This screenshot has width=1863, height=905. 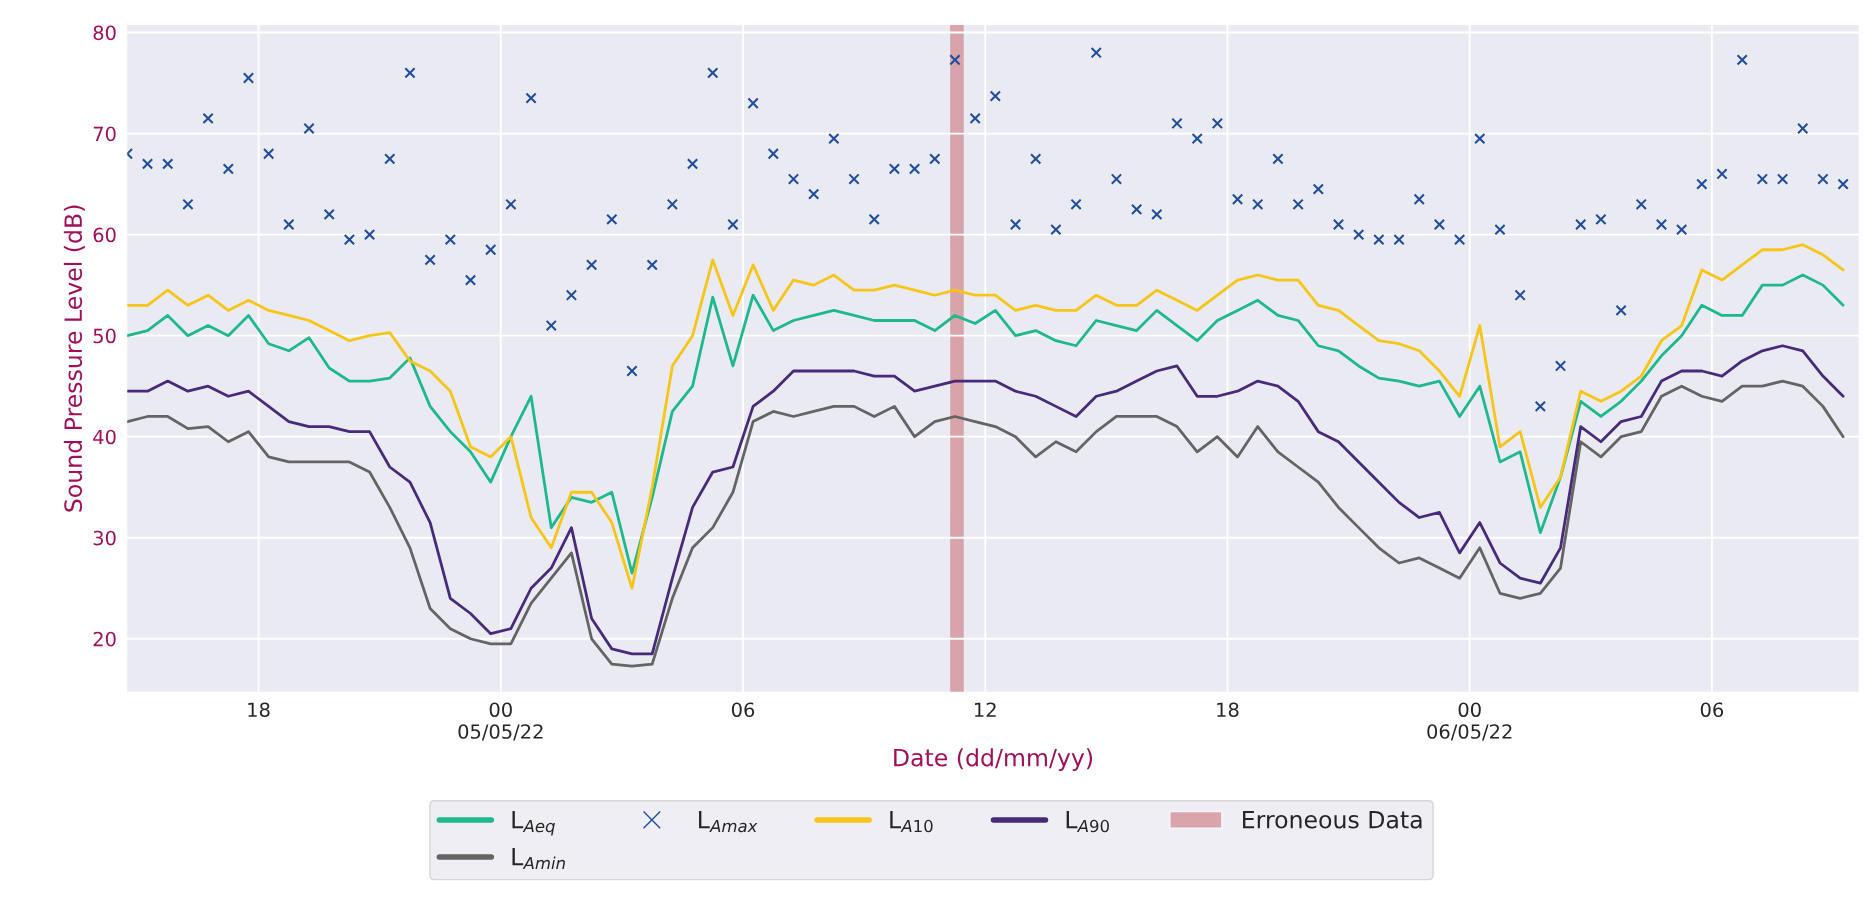 What do you see at coordinates (104, 134) in the screenshot?
I see `y-tick-label: 70` at bounding box center [104, 134].